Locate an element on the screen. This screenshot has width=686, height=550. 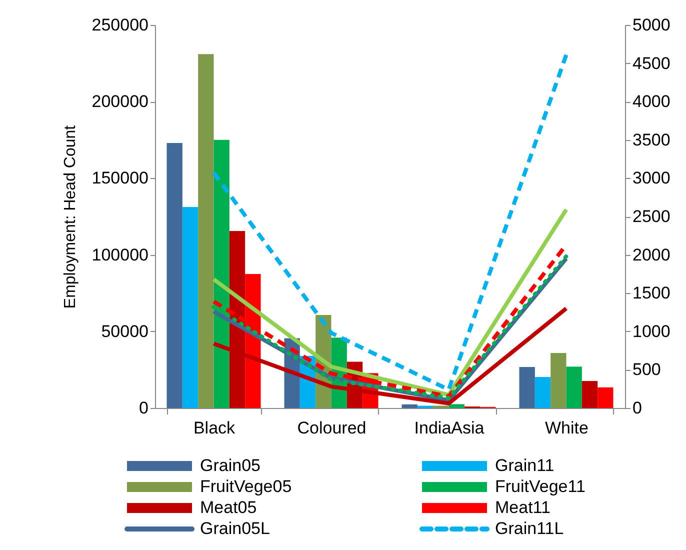
y2-tick-label: 2500 is located at coordinates (651, 216).